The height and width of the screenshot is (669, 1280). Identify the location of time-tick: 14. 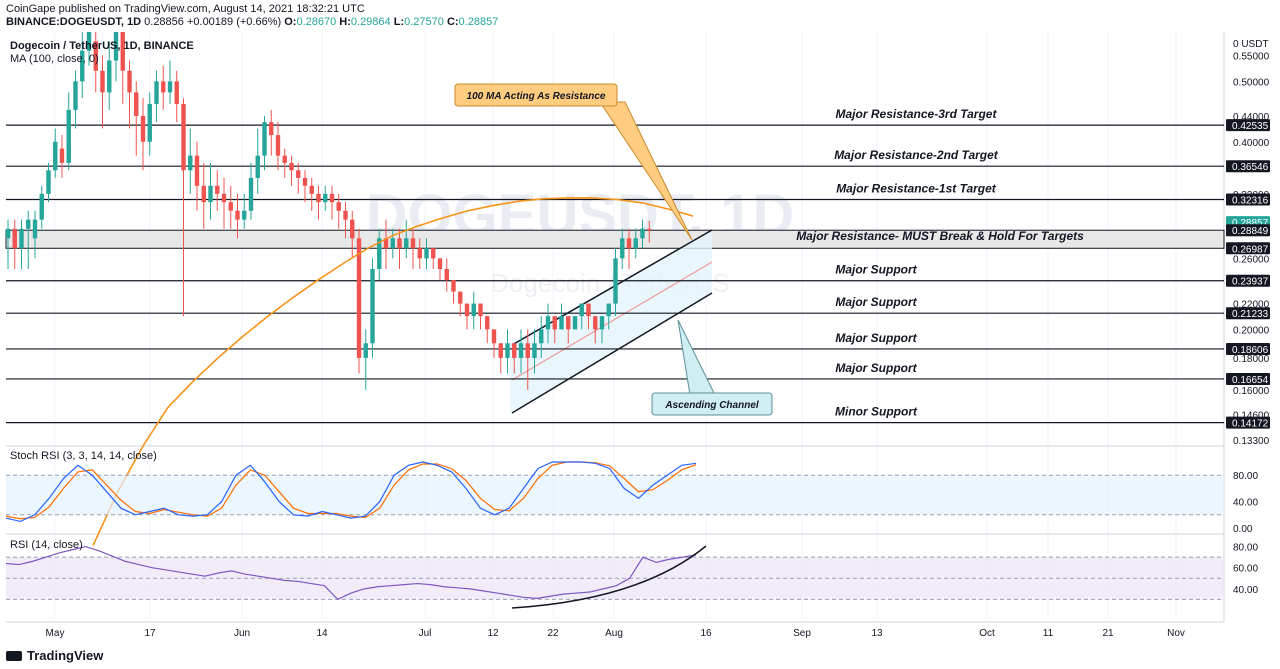
(322, 633).